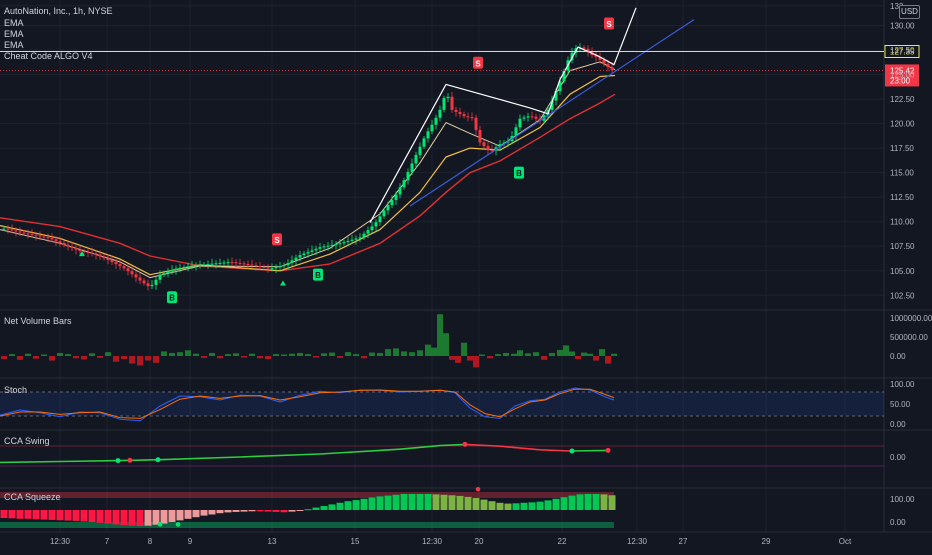  I want to click on stoch-pane-label: Stoch, so click(16, 390).